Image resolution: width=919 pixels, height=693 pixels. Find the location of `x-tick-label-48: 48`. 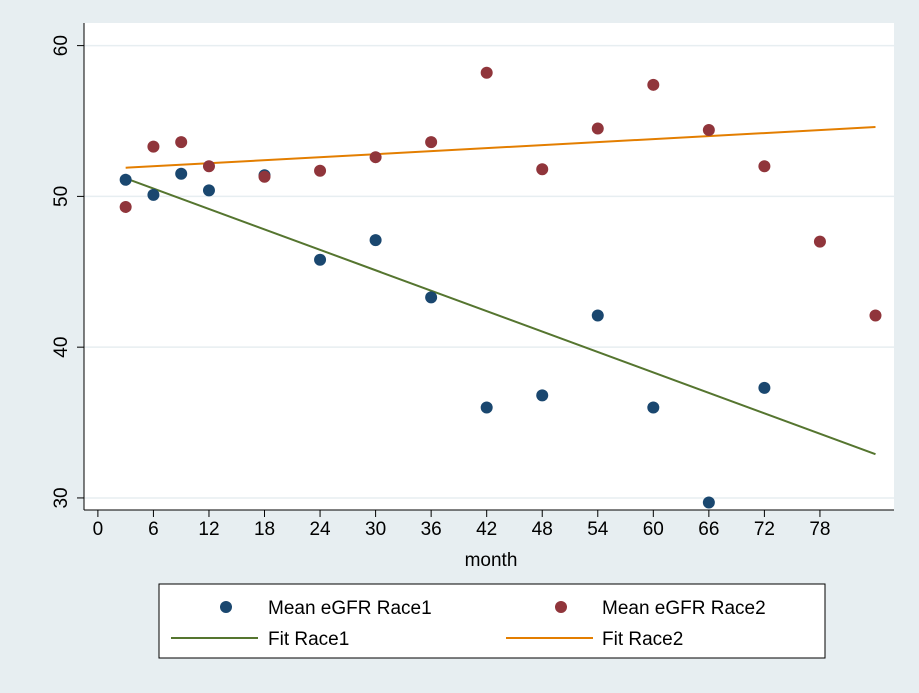

x-tick-label-48: 48 is located at coordinates (542, 529).